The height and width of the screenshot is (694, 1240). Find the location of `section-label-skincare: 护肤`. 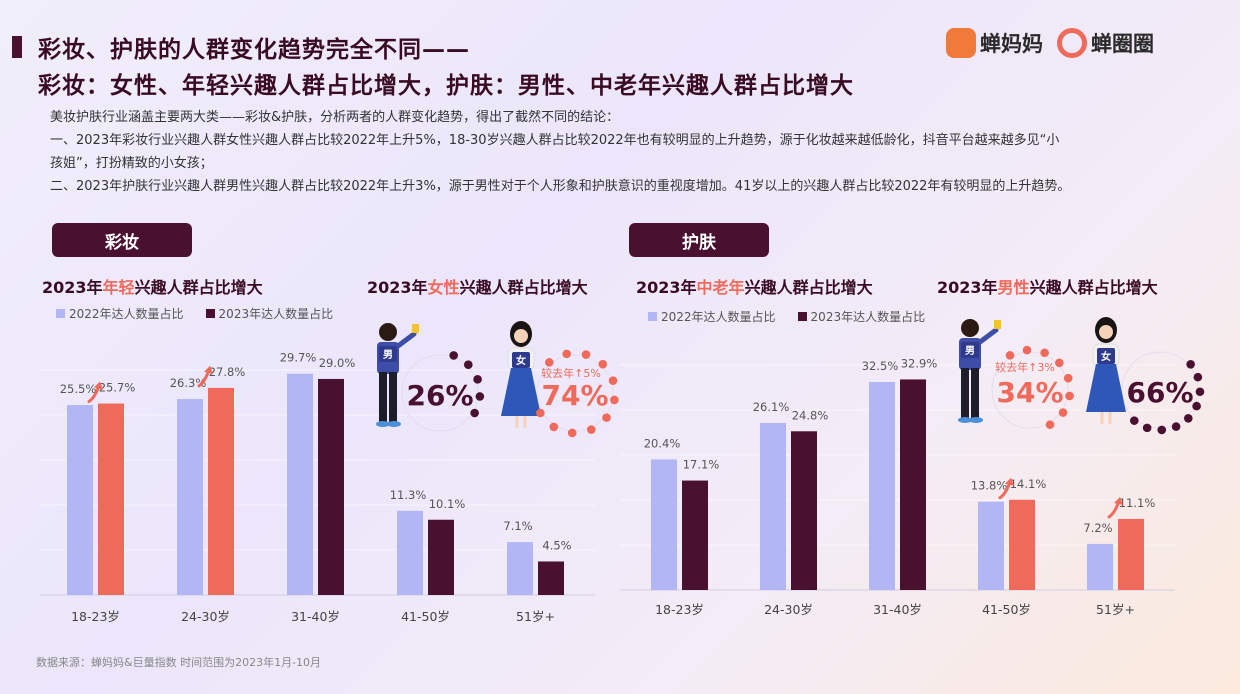

section-label-skincare: 护肤 is located at coordinates (699, 240).